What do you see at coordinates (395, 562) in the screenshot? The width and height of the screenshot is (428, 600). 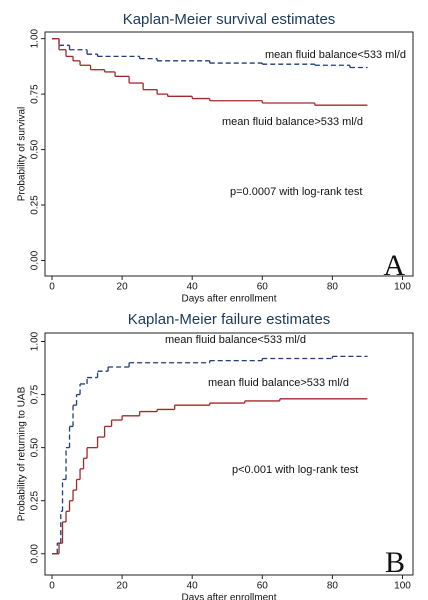 I see `panel-label: B` at bounding box center [395, 562].